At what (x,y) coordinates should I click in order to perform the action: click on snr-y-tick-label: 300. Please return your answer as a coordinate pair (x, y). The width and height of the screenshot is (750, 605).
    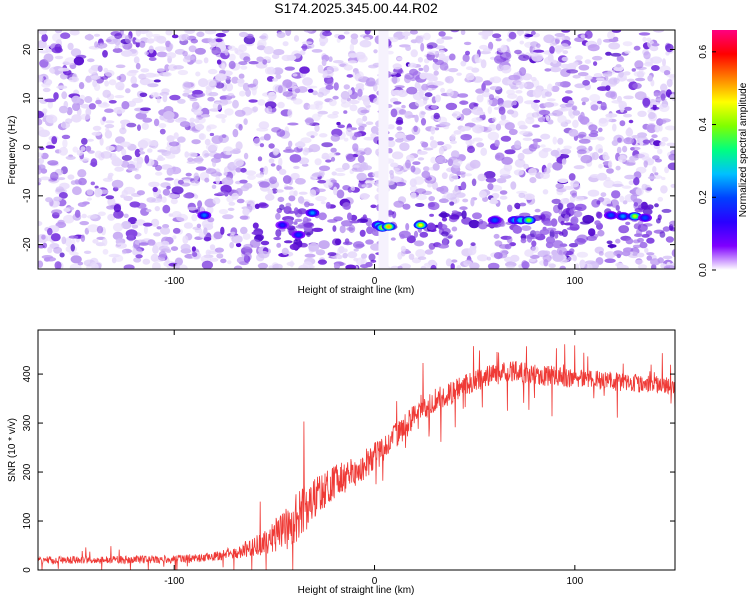
    Looking at the image, I should click on (27, 422).